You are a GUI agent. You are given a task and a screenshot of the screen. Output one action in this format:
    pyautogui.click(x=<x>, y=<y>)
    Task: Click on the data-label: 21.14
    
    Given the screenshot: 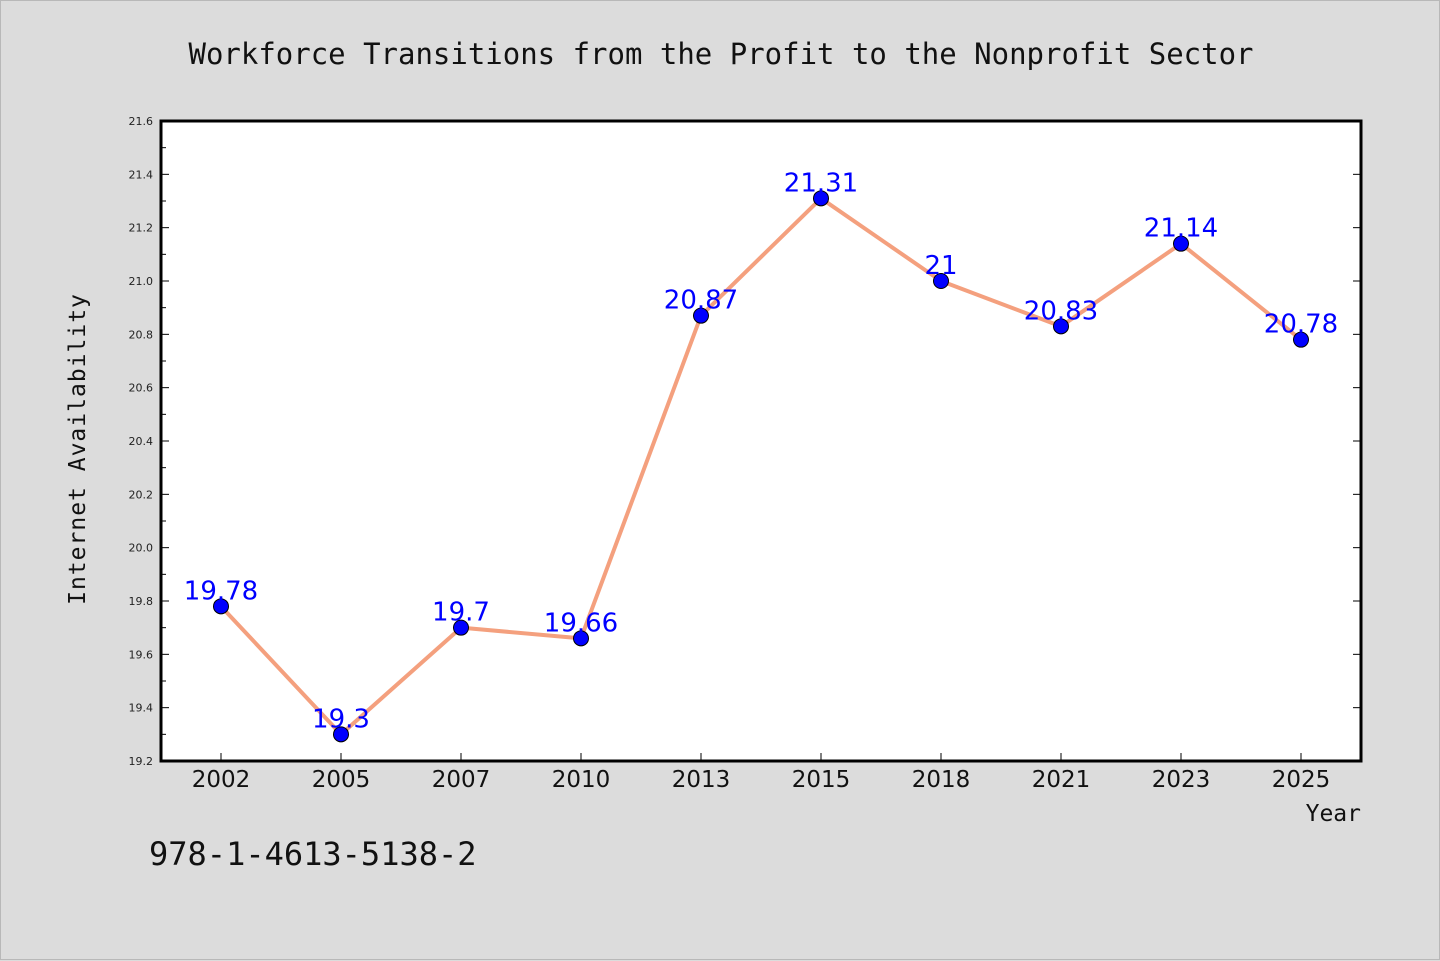 What is the action you would take?
    pyautogui.click(x=1181, y=229)
    